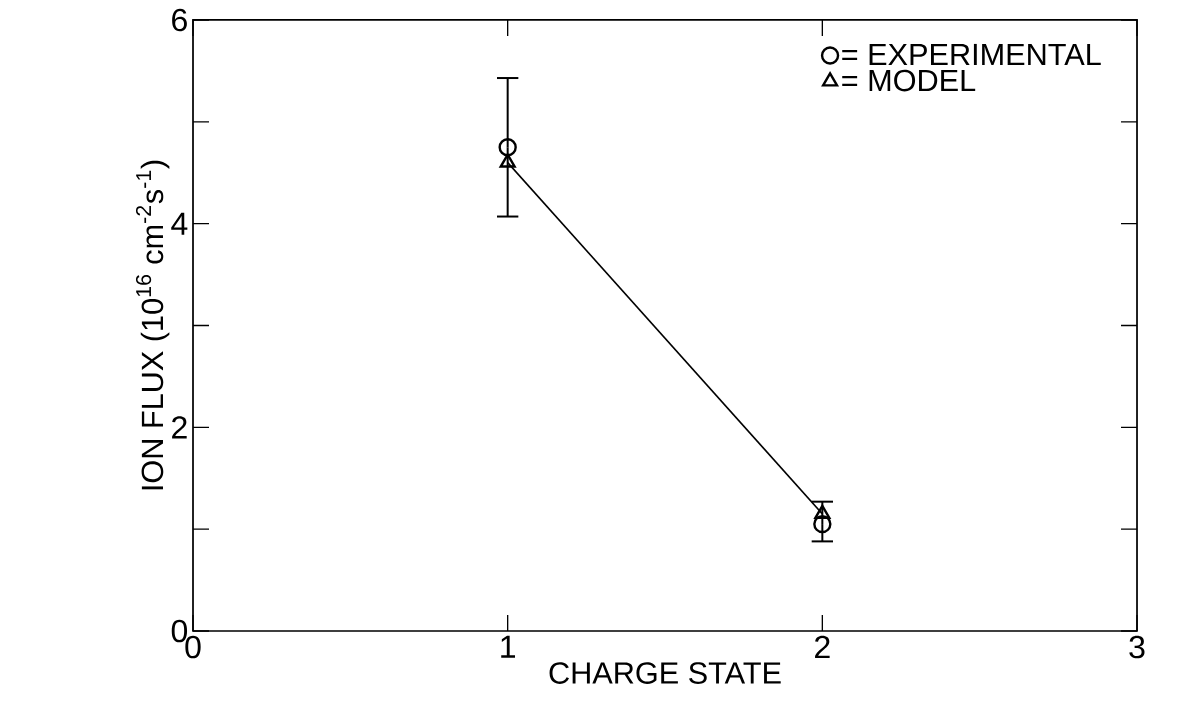 The height and width of the screenshot is (724, 1180). I want to click on x-tick-label: 1, so click(508, 646).